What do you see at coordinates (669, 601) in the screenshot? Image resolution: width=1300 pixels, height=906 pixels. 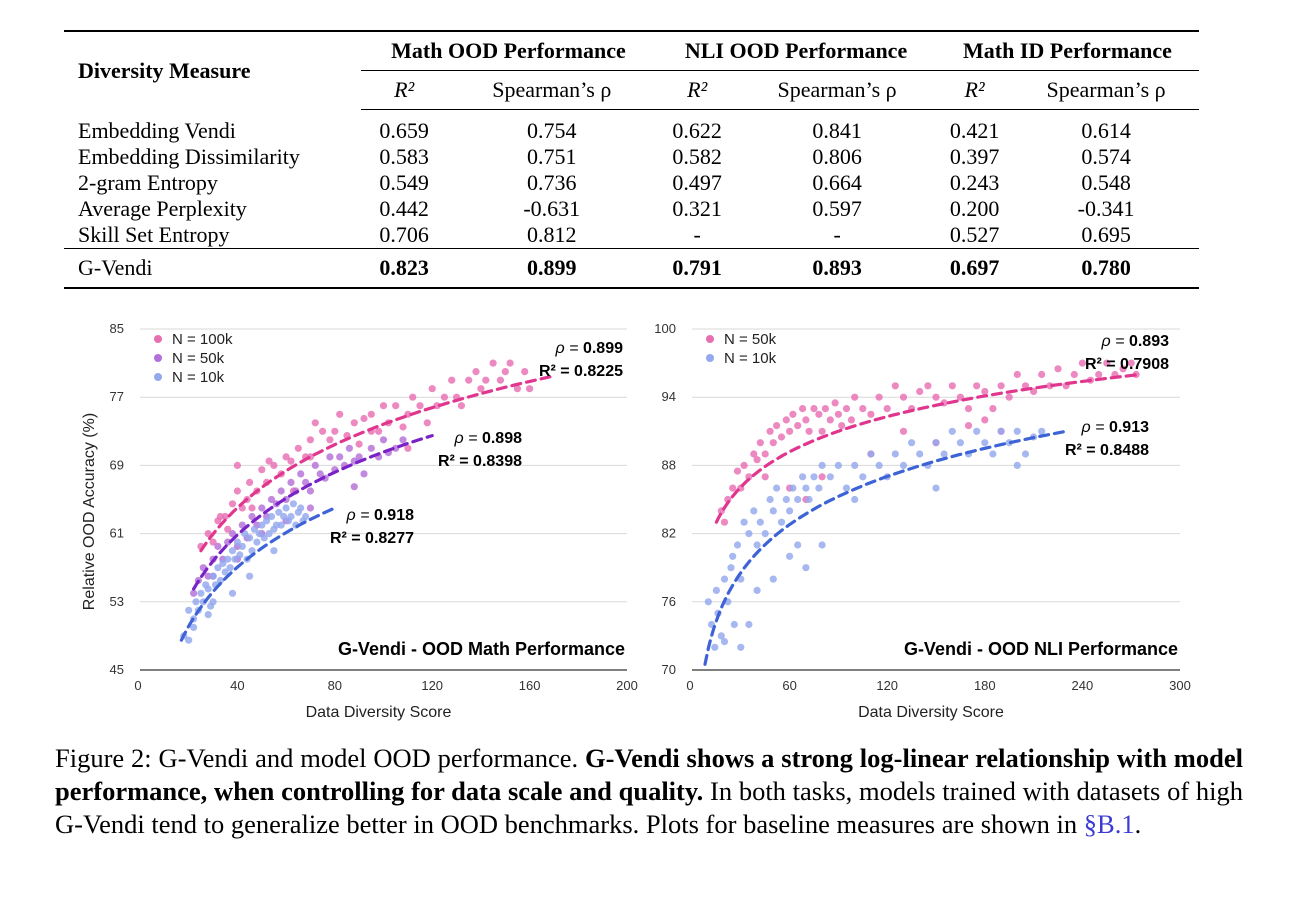 I see `y-tick-label: 76` at bounding box center [669, 601].